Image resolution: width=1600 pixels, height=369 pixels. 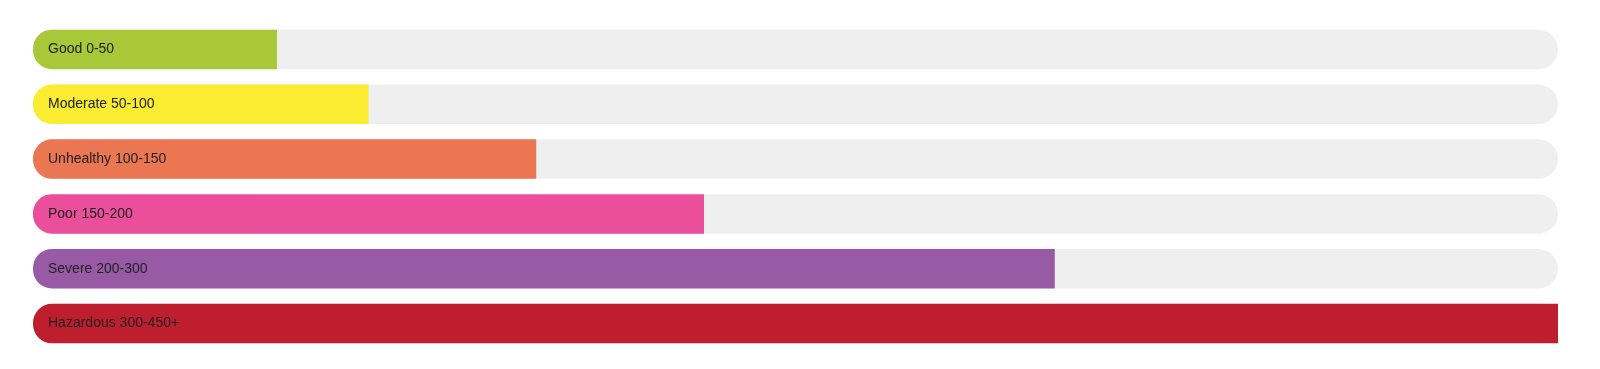 What do you see at coordinates (98, 267) in the screenshot?
I see `y-tick-label: Severe 200-300` at bounding box center [98, 267].